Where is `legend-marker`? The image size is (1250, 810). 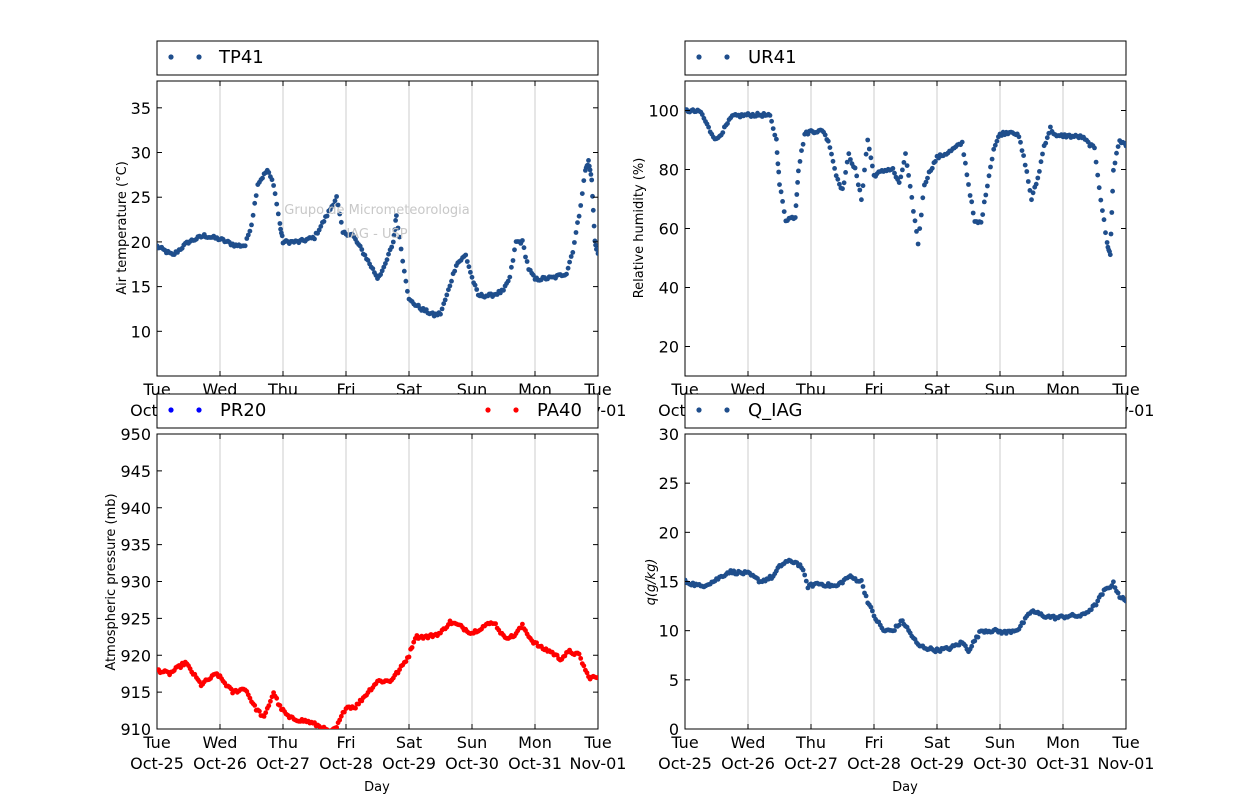 legend-marker is located at coordinates (699, 410).